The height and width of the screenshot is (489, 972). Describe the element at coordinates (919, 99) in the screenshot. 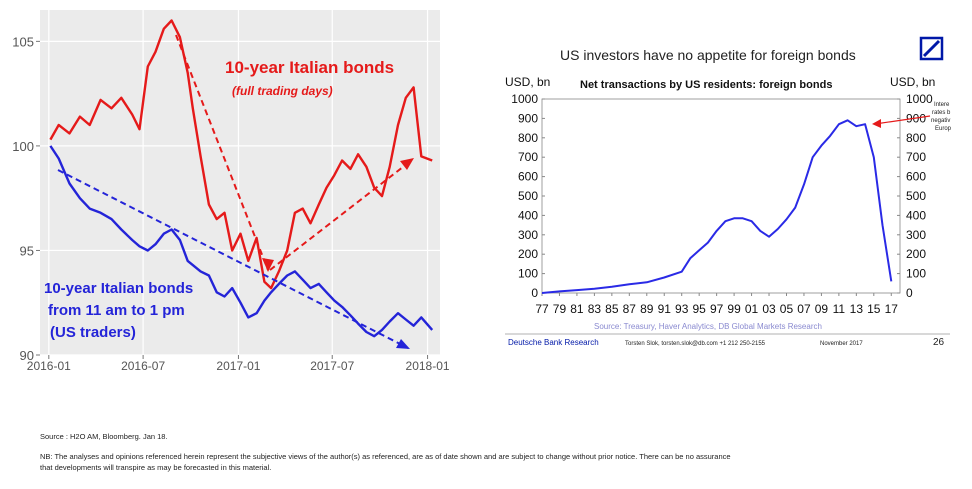

I see `right-ytick-label-right: 1000` at that location.